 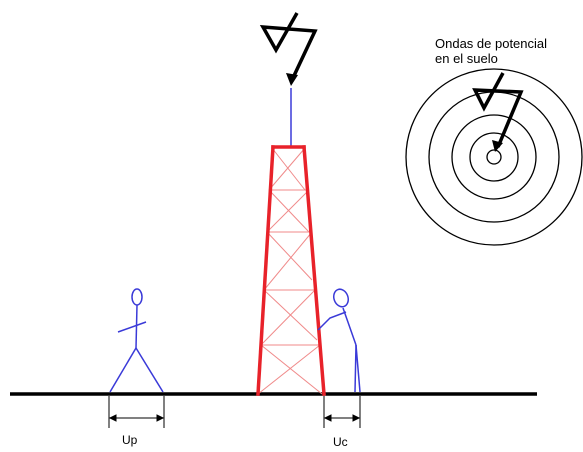 What do you see at coordinates (466, 58) in the screenshot?
I see `ground-waves-label-line2: en el suelo` at bounding box center [466, 58].